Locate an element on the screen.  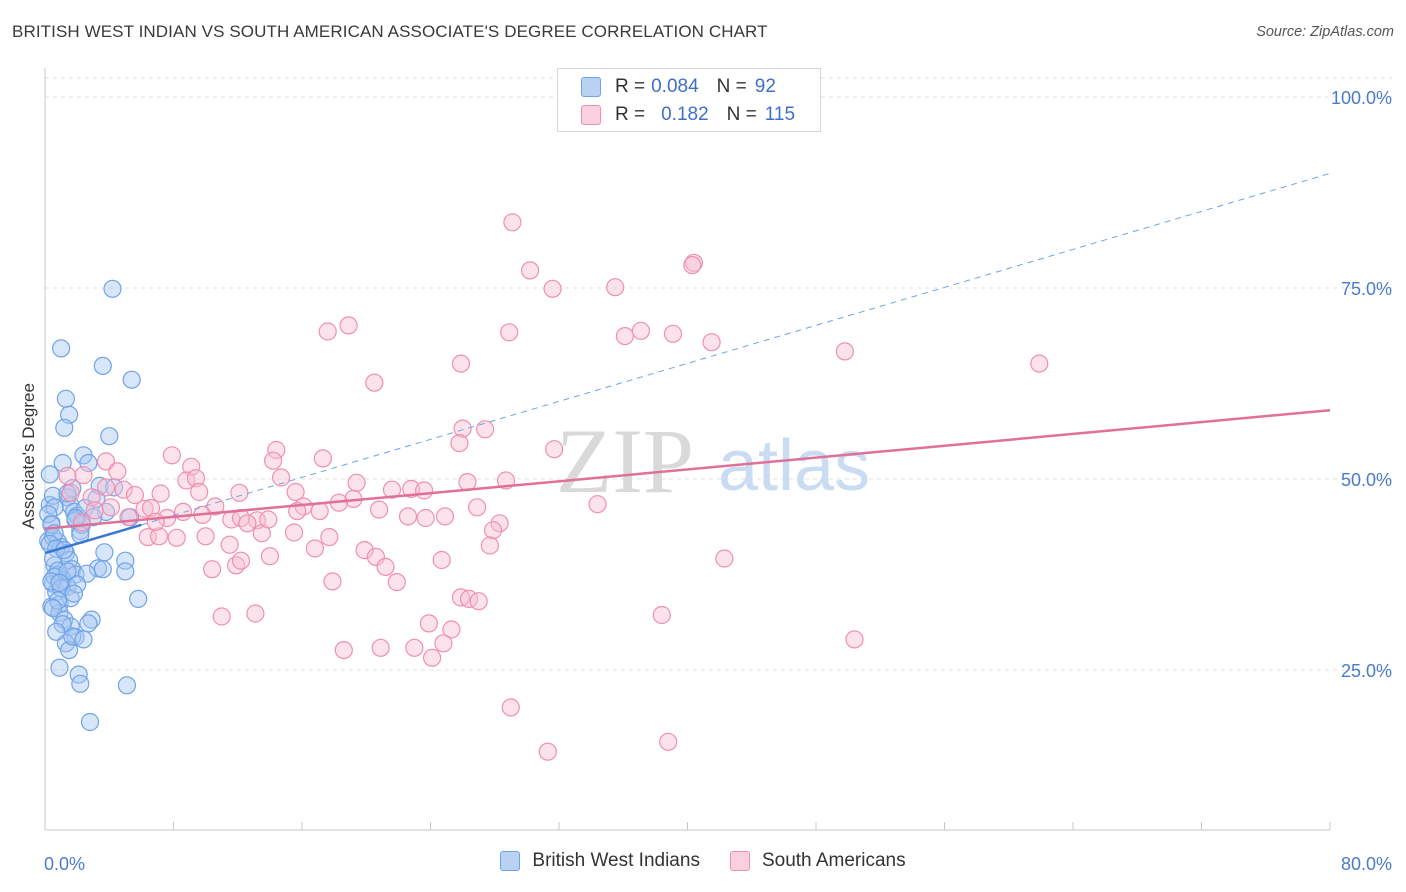
y-tick-labels: 25.0% 50.0% 75.0% 100.0% is located at coordinates (1361, 384).